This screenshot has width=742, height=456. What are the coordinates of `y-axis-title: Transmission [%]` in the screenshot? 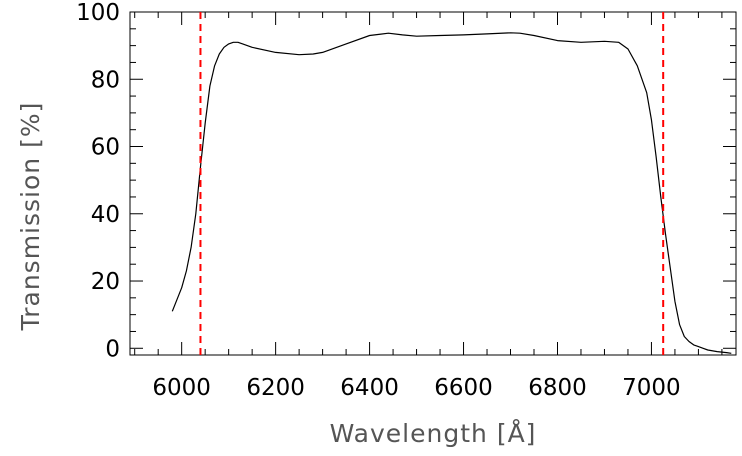 It's located at (30, 217).